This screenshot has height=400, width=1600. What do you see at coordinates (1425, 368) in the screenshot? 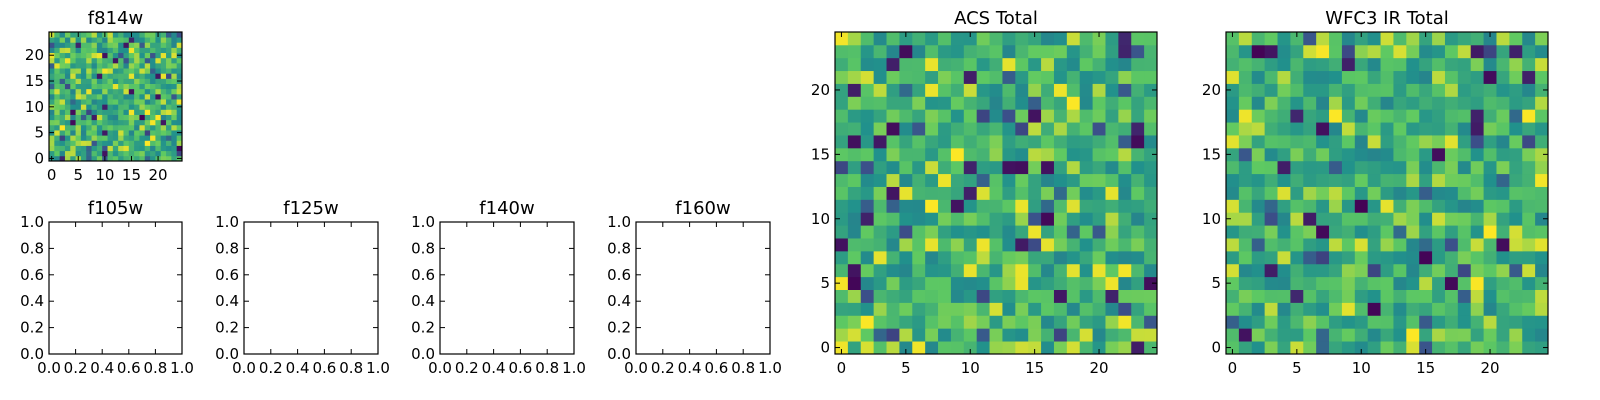
I see `x-tick-label: 15` at bounding box center [1425, 368].